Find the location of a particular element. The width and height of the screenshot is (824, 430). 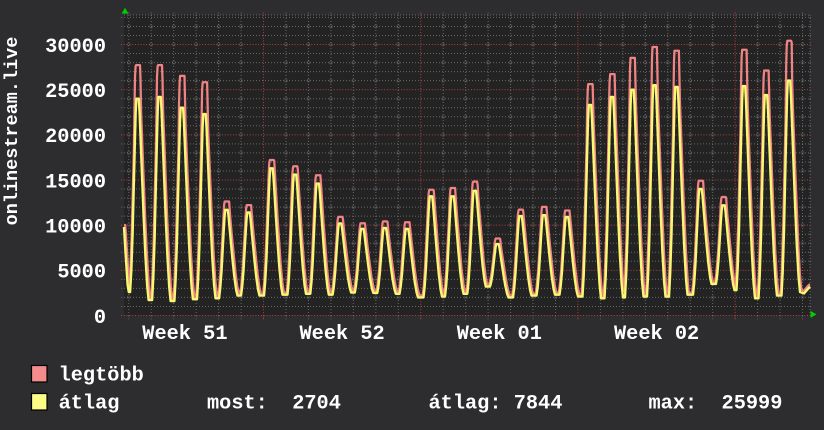

svg-text: onlinestream.live is located at coordinates (12, 131).